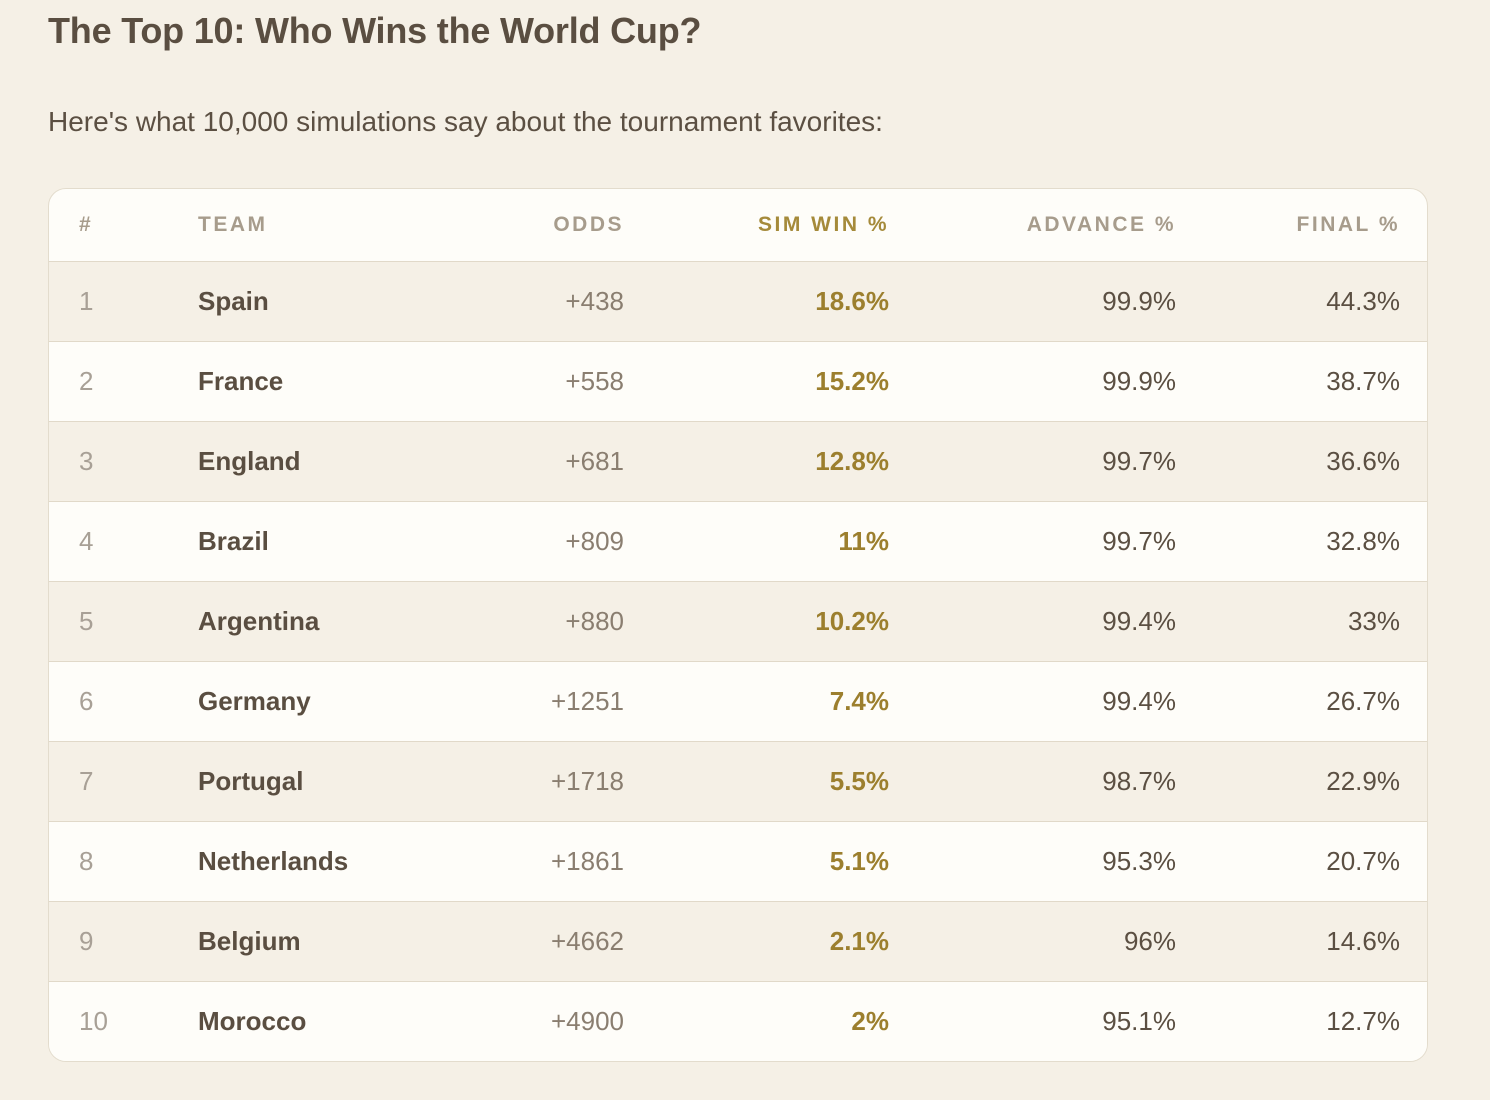  What do you see at coordinates (252, 1021) in the screenshot?
I see `cell-team: Morocco` at bounding box center [252, 1021].